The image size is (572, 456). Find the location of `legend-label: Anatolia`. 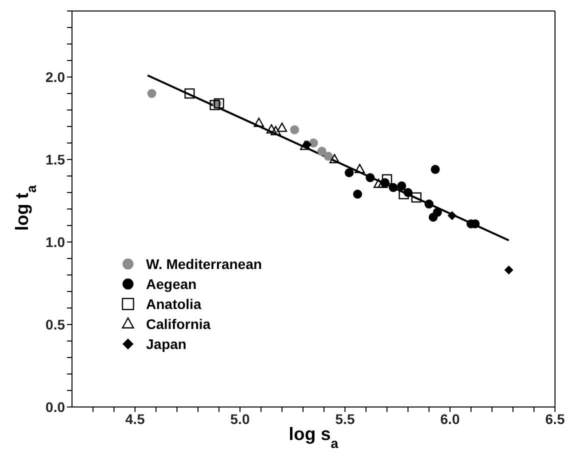

legend-label: Anatolia is located at coordinates (174, 304).